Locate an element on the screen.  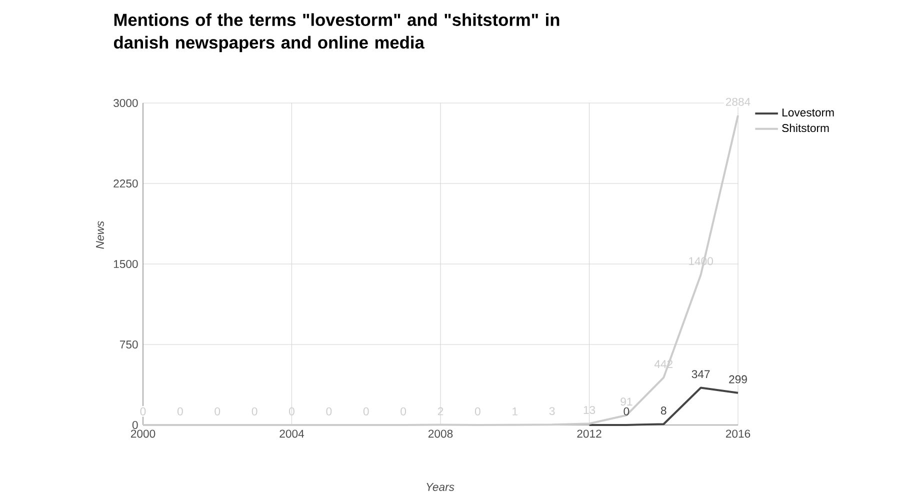
x-tick-label: 2000 is located at coordinates (143, 434).